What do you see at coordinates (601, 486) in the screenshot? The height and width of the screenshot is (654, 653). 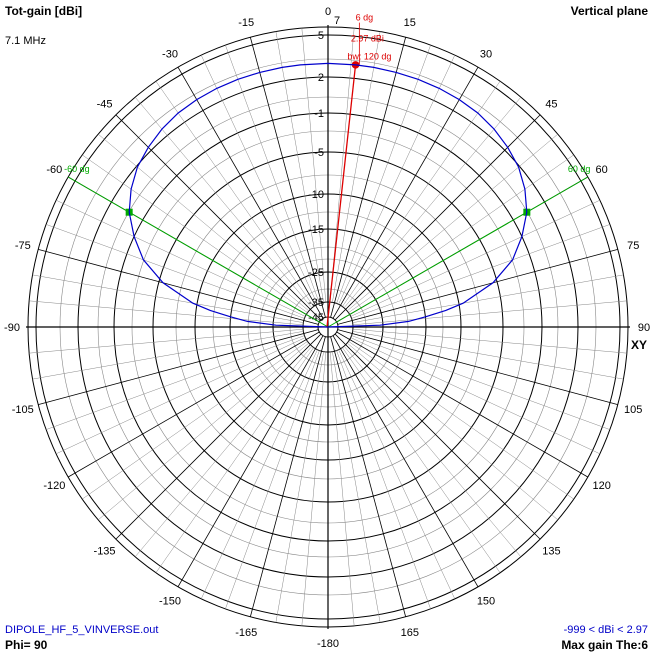 I see `angle-tick-label: 120` at bounding box center [601, 486].